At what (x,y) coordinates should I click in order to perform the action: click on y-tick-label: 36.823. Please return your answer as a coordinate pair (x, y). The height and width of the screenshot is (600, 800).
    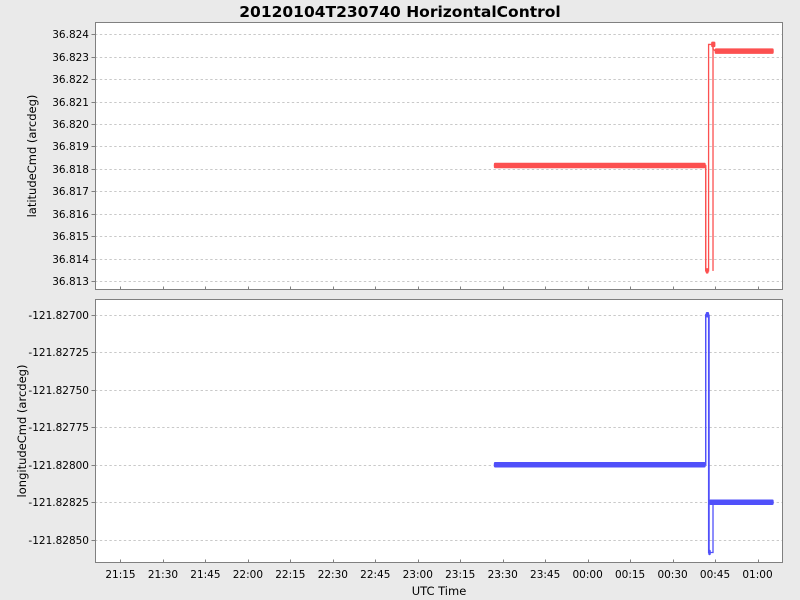
    Looking at the image, I should click on (70, 58).